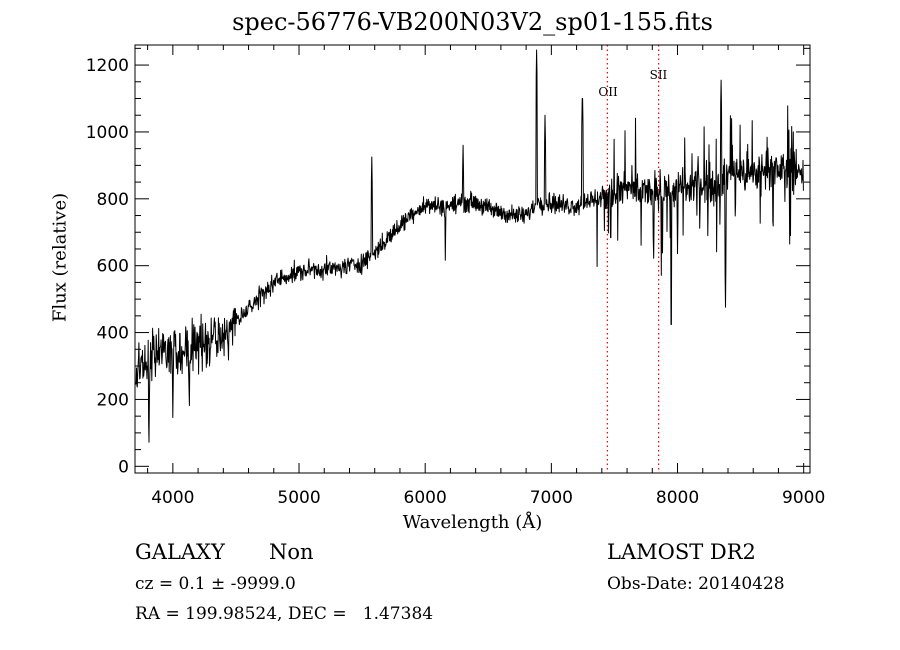 This screenshot has height=650, width=900. I want to click on reference-line-label: OII, so click(608, 92).